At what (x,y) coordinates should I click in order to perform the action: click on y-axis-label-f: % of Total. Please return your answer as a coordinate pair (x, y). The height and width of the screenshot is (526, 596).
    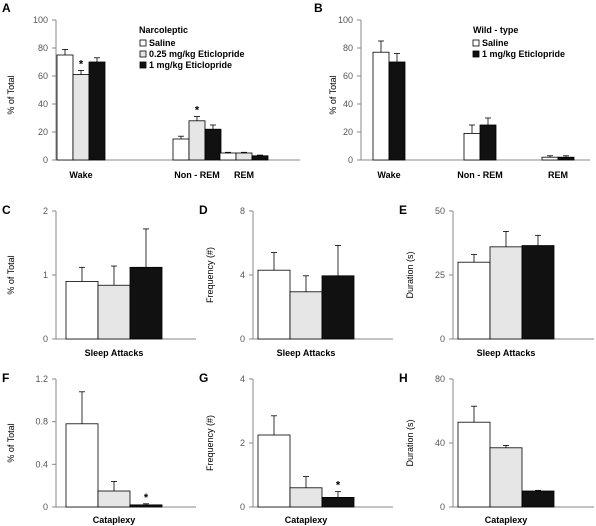
    Looking at the image, I should click on (11, 442).